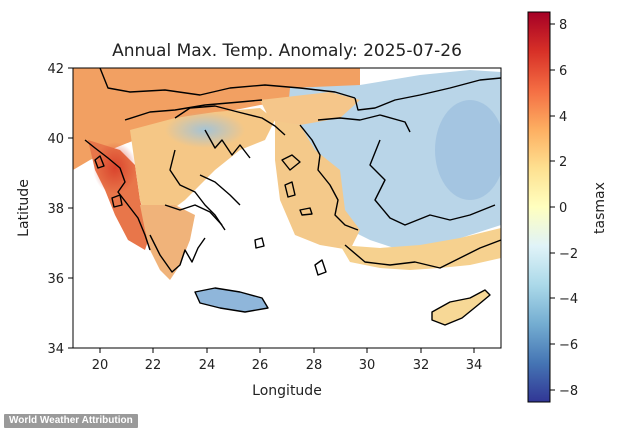 This screenshot has height=431, width=634. What do you see at coordinates (227, 144) in the screenshot?
I see `coast-chalkidiki` at bounding box center [227, 144].